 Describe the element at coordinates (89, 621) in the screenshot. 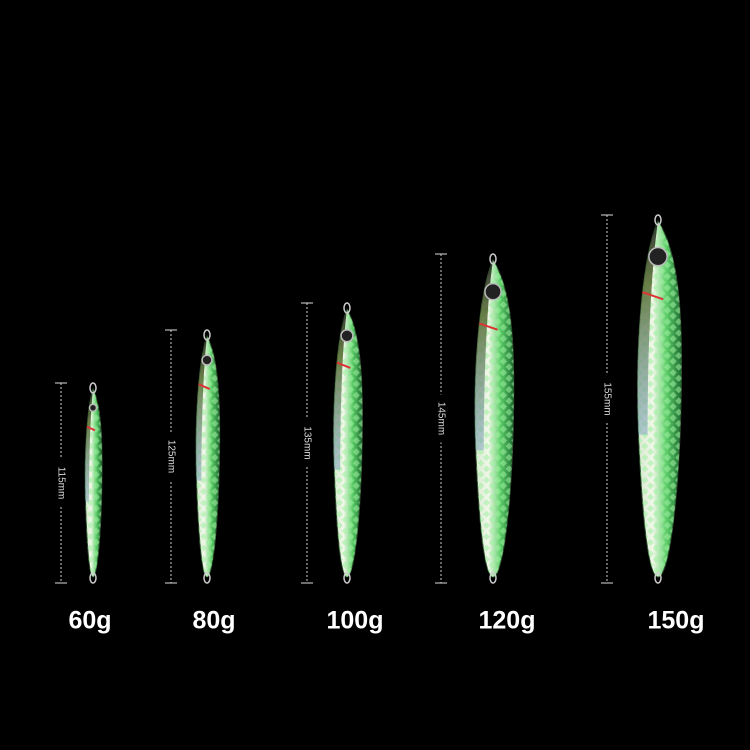

I see `weight-label: 60g` at that location.